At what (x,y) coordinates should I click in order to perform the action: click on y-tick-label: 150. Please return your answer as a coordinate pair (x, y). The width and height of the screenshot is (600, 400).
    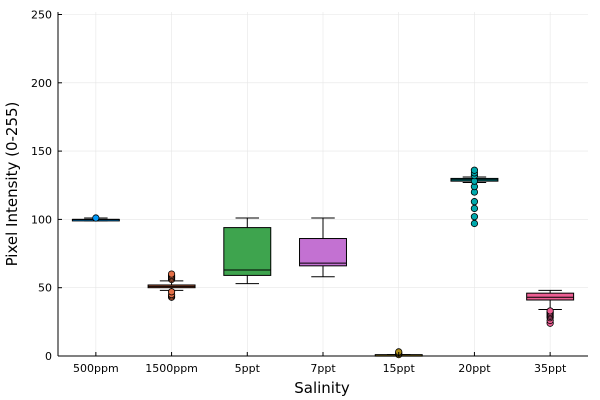
    Looking at the image, I should click on (41, 151).